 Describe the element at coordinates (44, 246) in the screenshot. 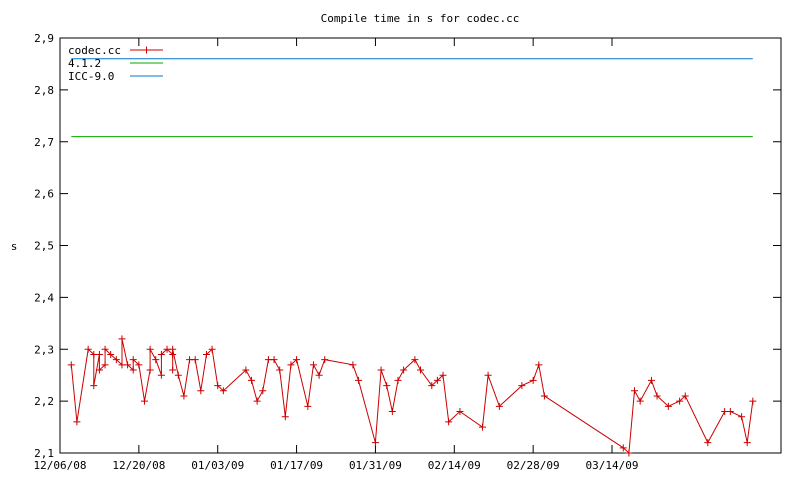

I see `y-tick-label: 2,5` at that location.